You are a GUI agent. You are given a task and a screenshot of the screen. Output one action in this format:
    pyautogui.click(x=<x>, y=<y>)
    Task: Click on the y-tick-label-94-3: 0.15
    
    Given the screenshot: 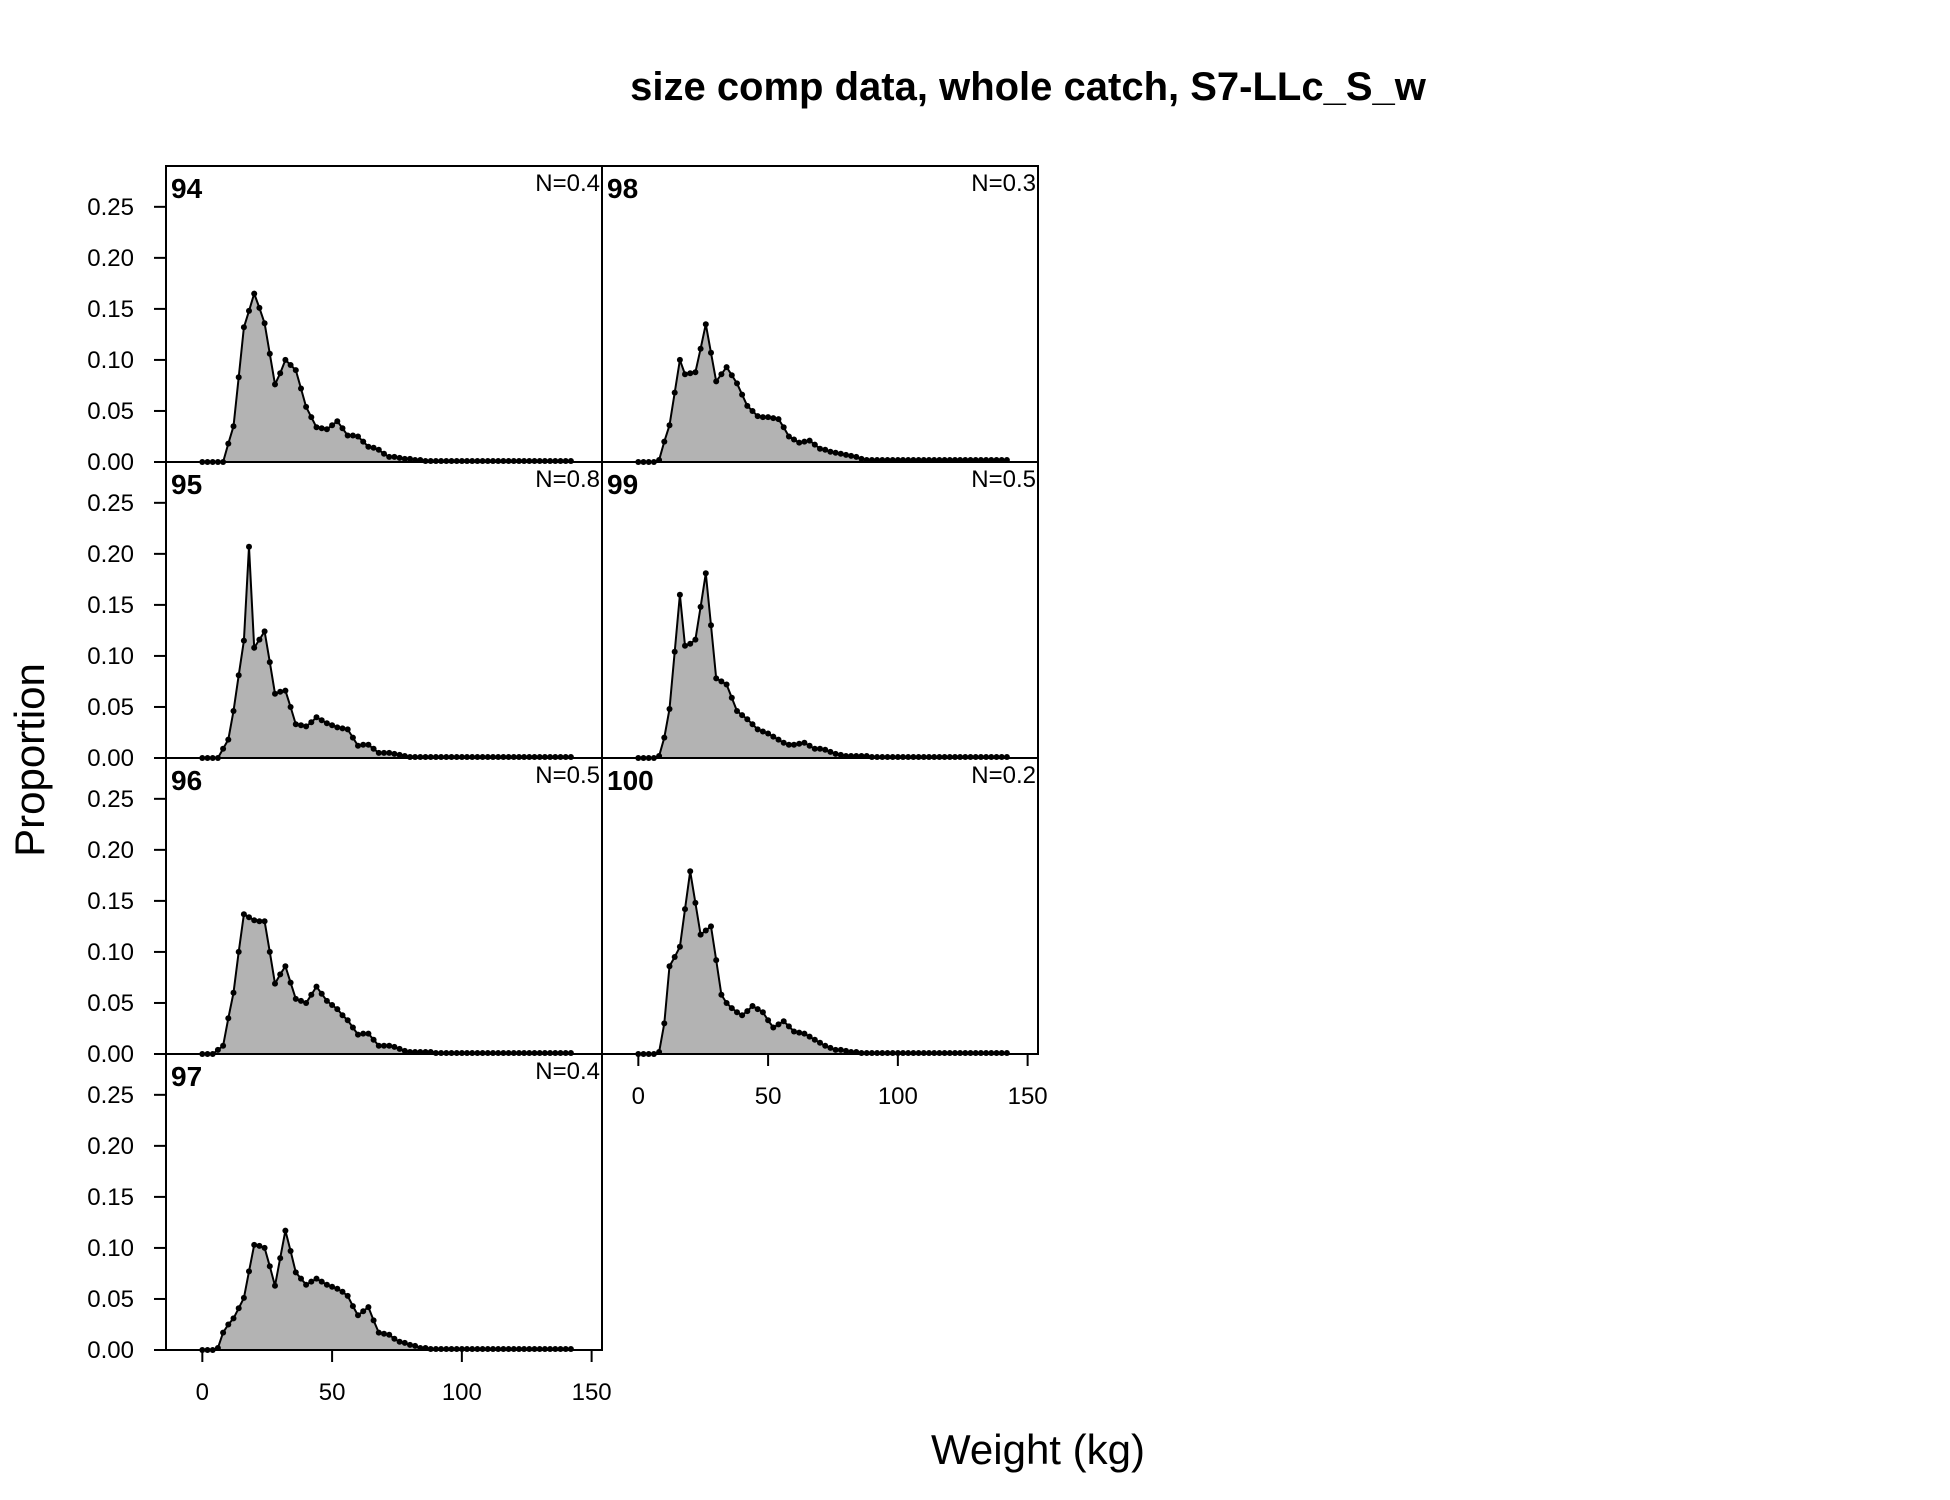 What is the action you would take?
    pyautogui.click(x=110, y=309)
    